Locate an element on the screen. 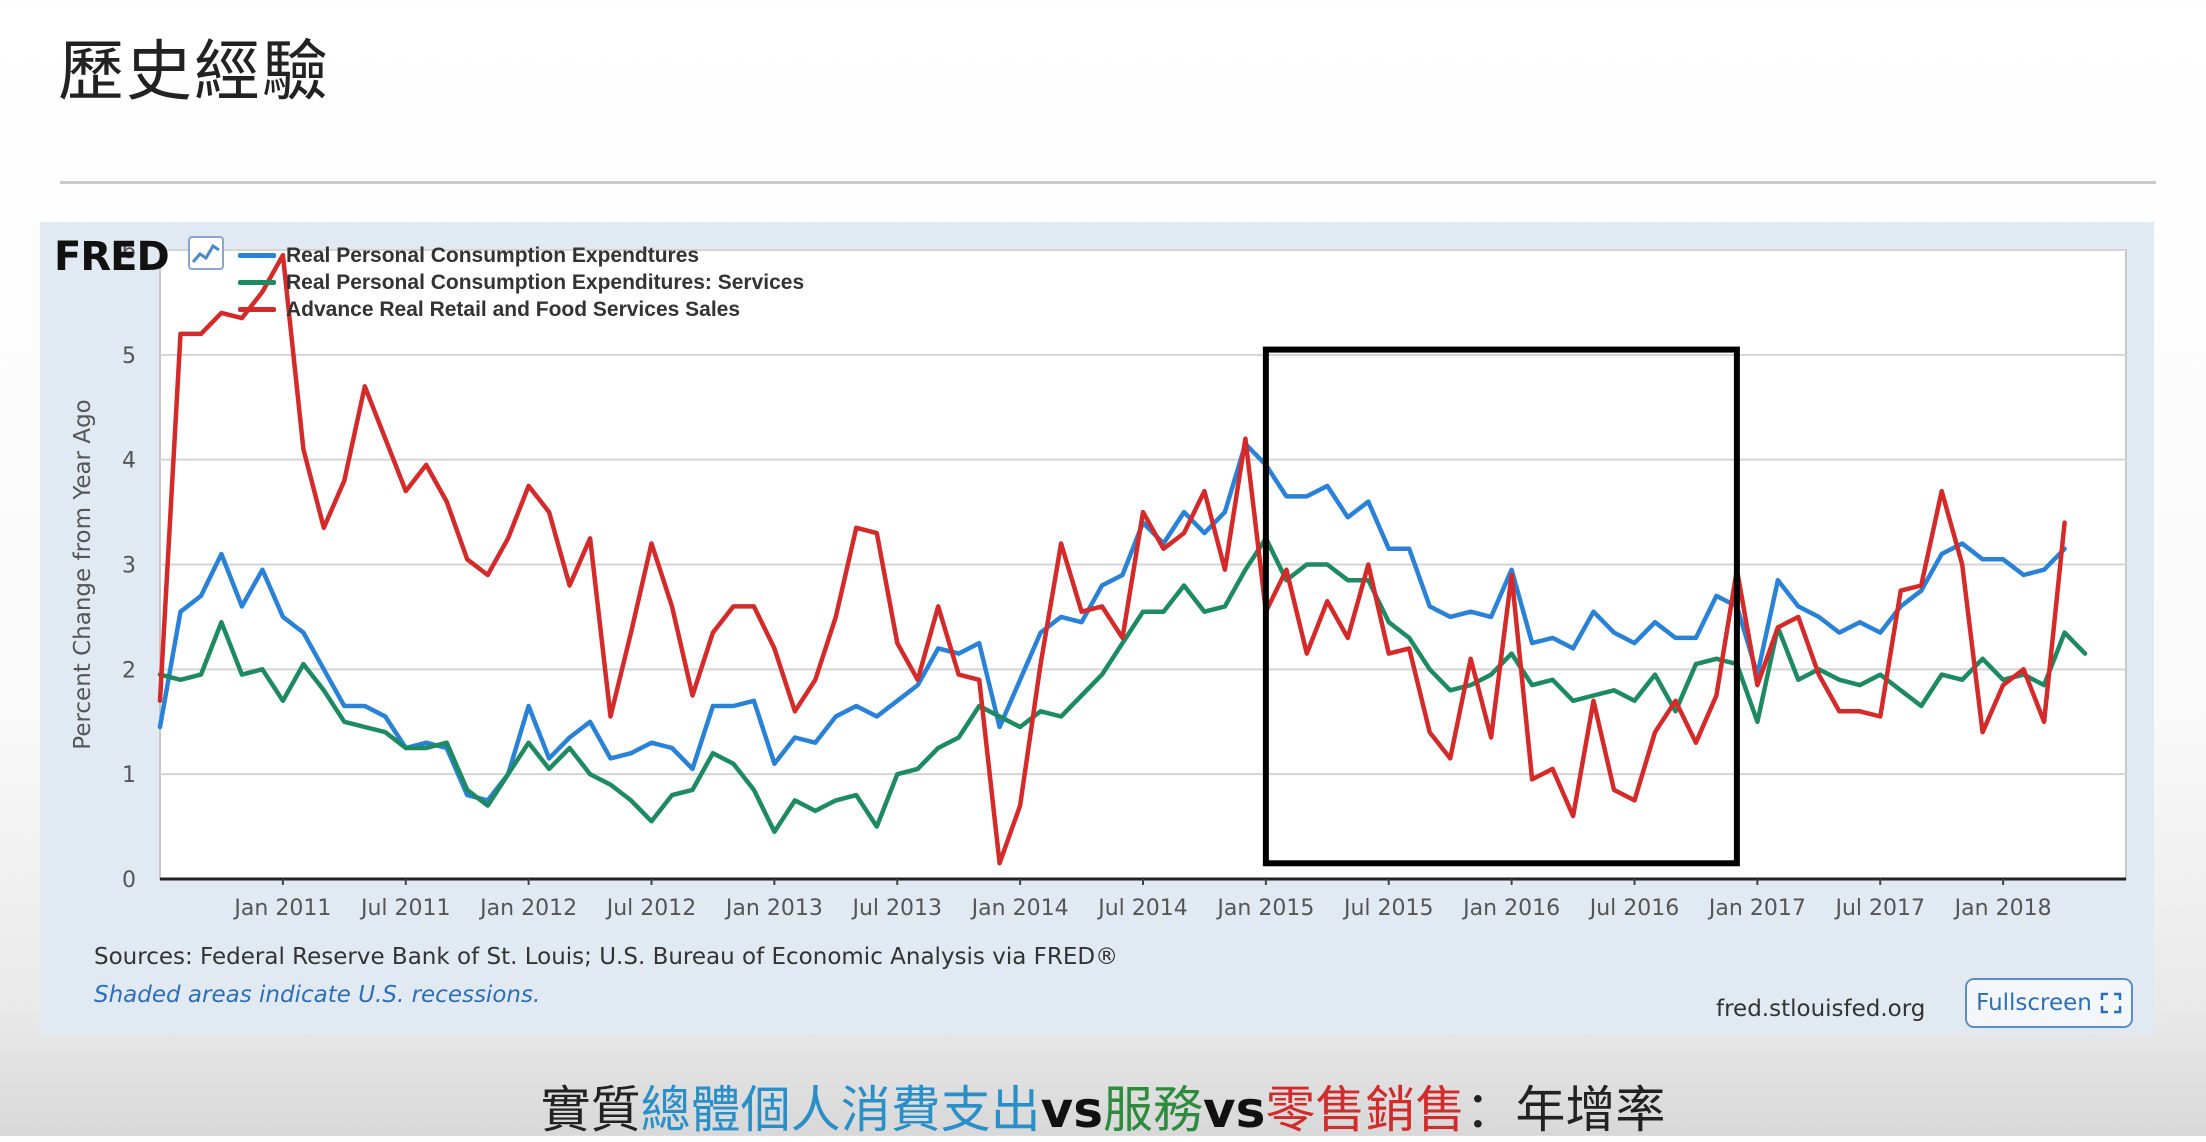 This screenshot has width=2206, height=1142. caption-part1: 實質 is located at coordinates (590, 1110).